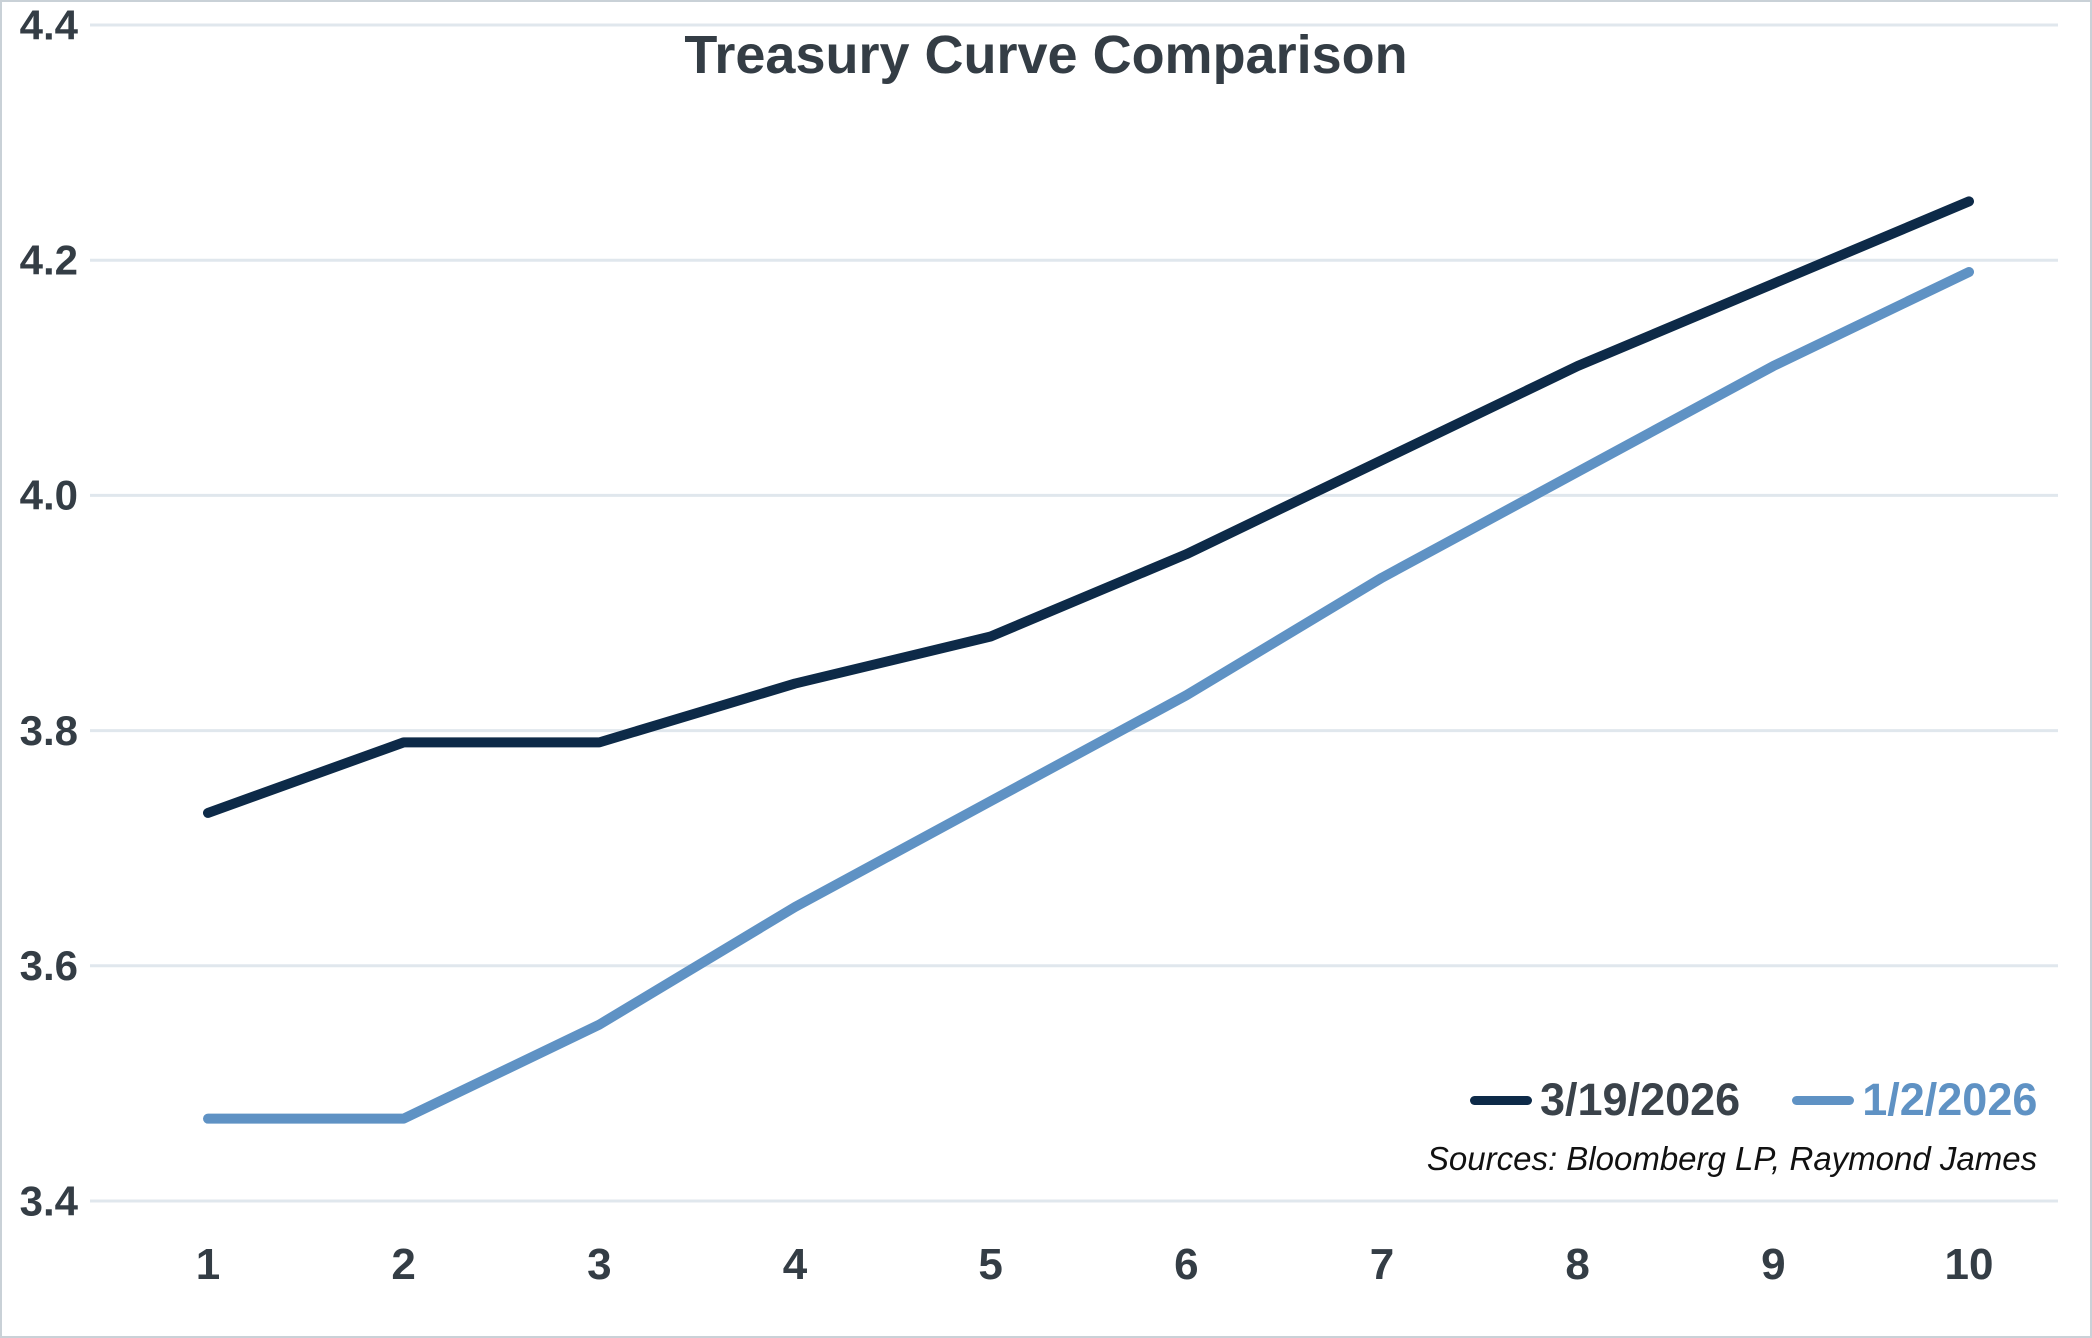  Describe the element at coordinates (49, 25) in the screenshot. I see `y-tick-label-4.4: 4.4` at that location.